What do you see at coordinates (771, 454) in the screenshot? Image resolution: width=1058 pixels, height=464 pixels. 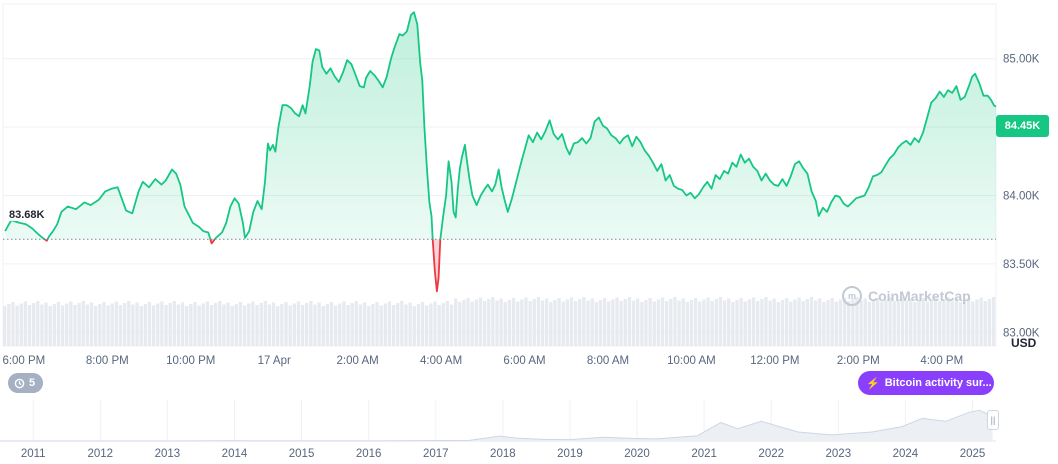 I see `navigator-year-label: 2022` at bounding box center [771, 454].